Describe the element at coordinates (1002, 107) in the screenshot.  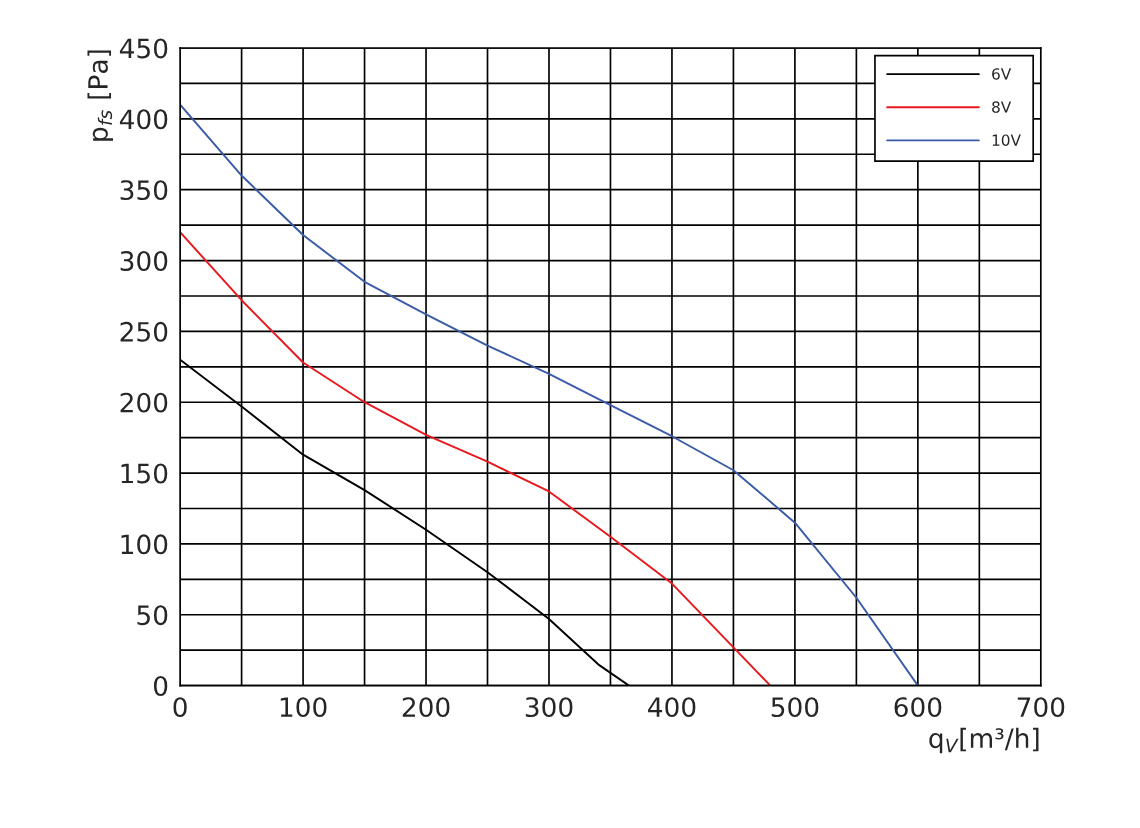
I see `text: 8V` at that location.